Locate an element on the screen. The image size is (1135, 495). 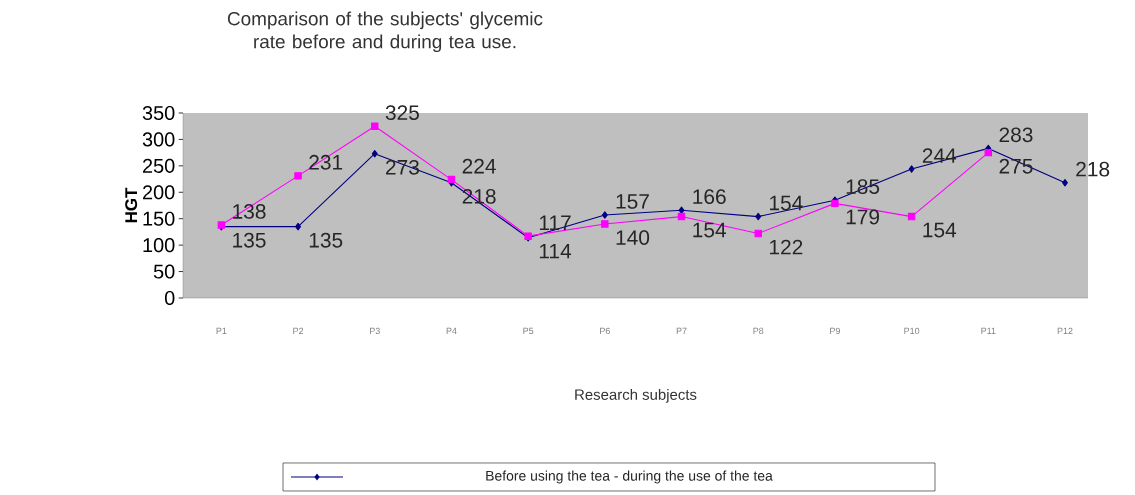
y-tick-label: 100 is located at coordinates (159, 245).